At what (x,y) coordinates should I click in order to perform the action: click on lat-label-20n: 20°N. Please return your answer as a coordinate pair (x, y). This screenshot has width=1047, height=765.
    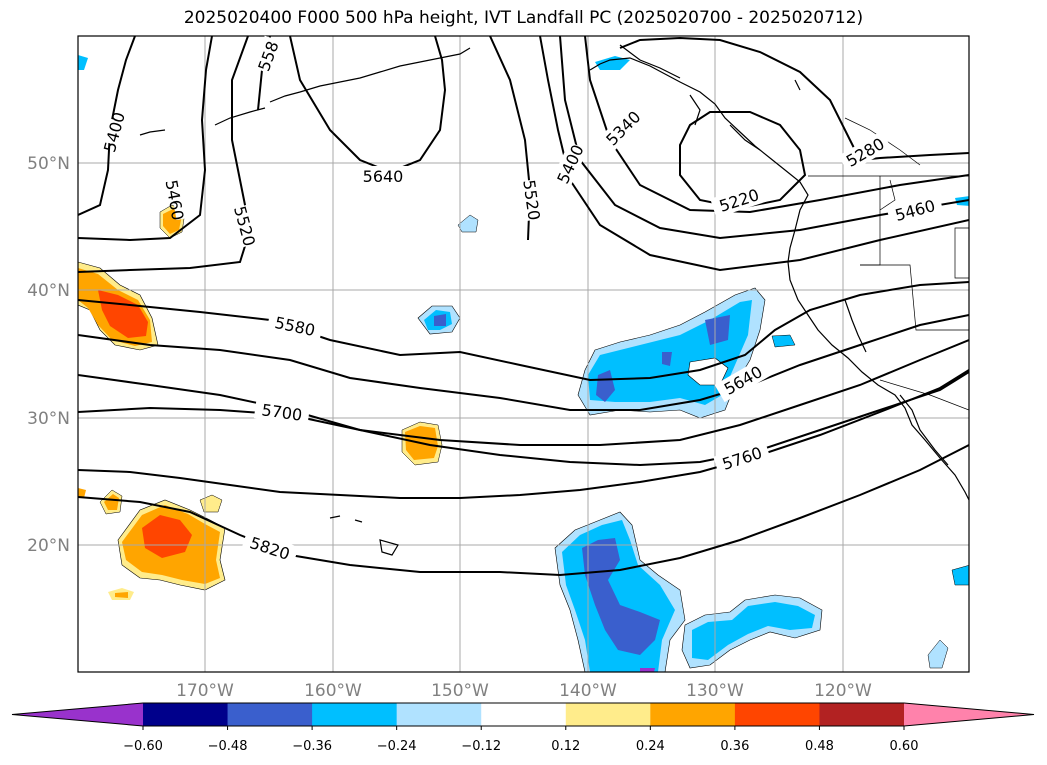
    Looking at the image, I should click on (48, 546).